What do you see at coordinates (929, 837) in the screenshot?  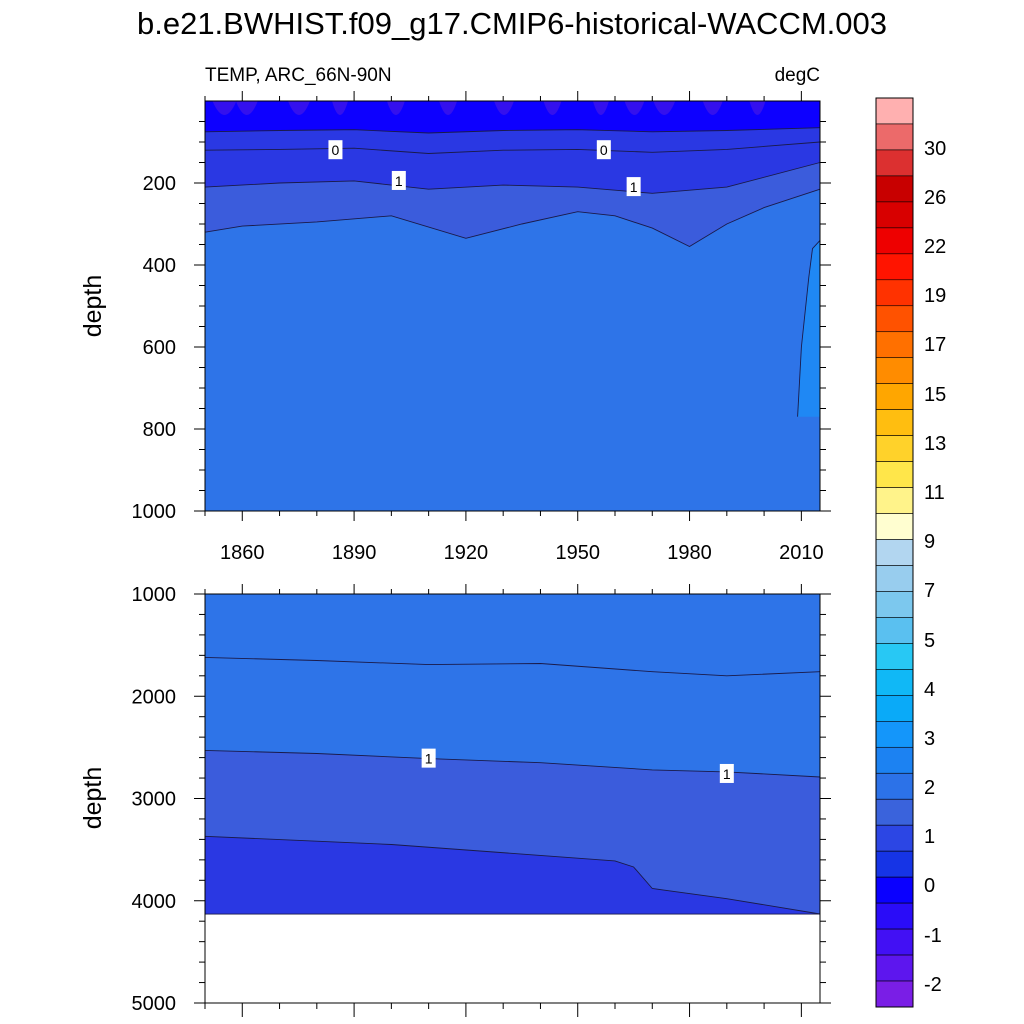 I see `colorbar-label: 1` at bounding box center [929, 837].